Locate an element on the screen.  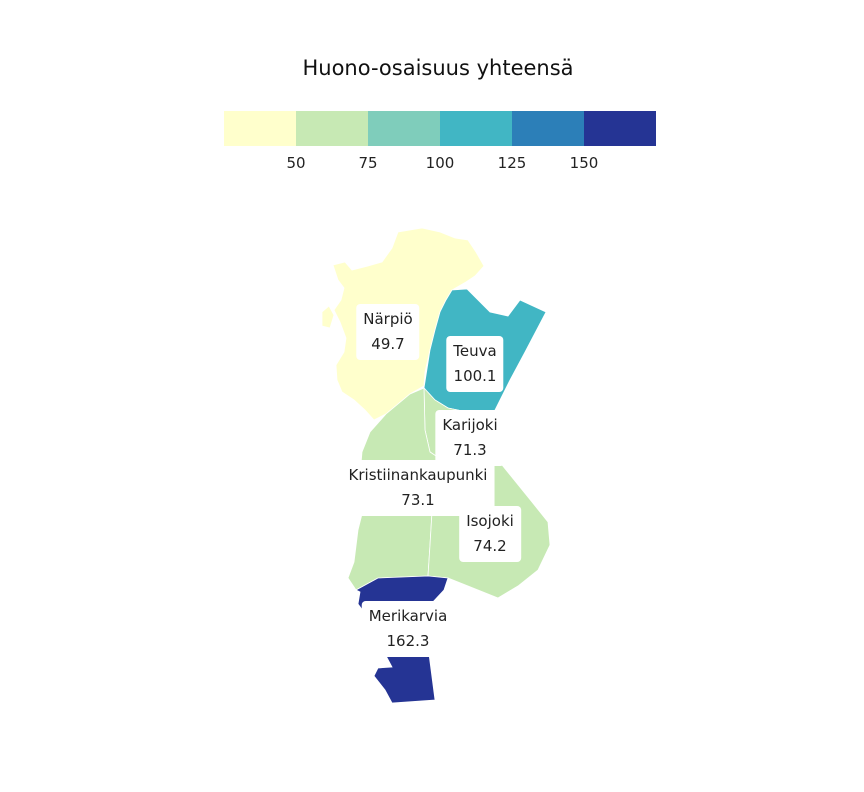
legend-tick: 125 is located at coordinates (512, 163).